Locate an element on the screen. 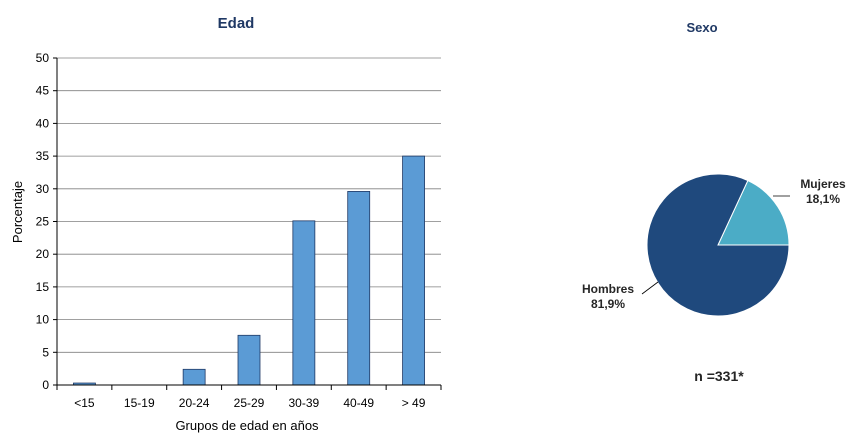  x-axis-ticks: <15 15-19 20-24 25-29 30-39 40-49 > 49 is located at coordinates (249, 397).